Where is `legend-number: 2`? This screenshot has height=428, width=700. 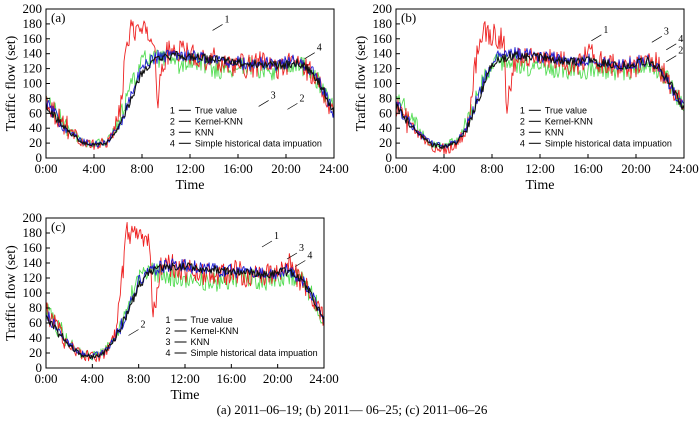
legend-number: 2 is located at coordinates (168, 331).